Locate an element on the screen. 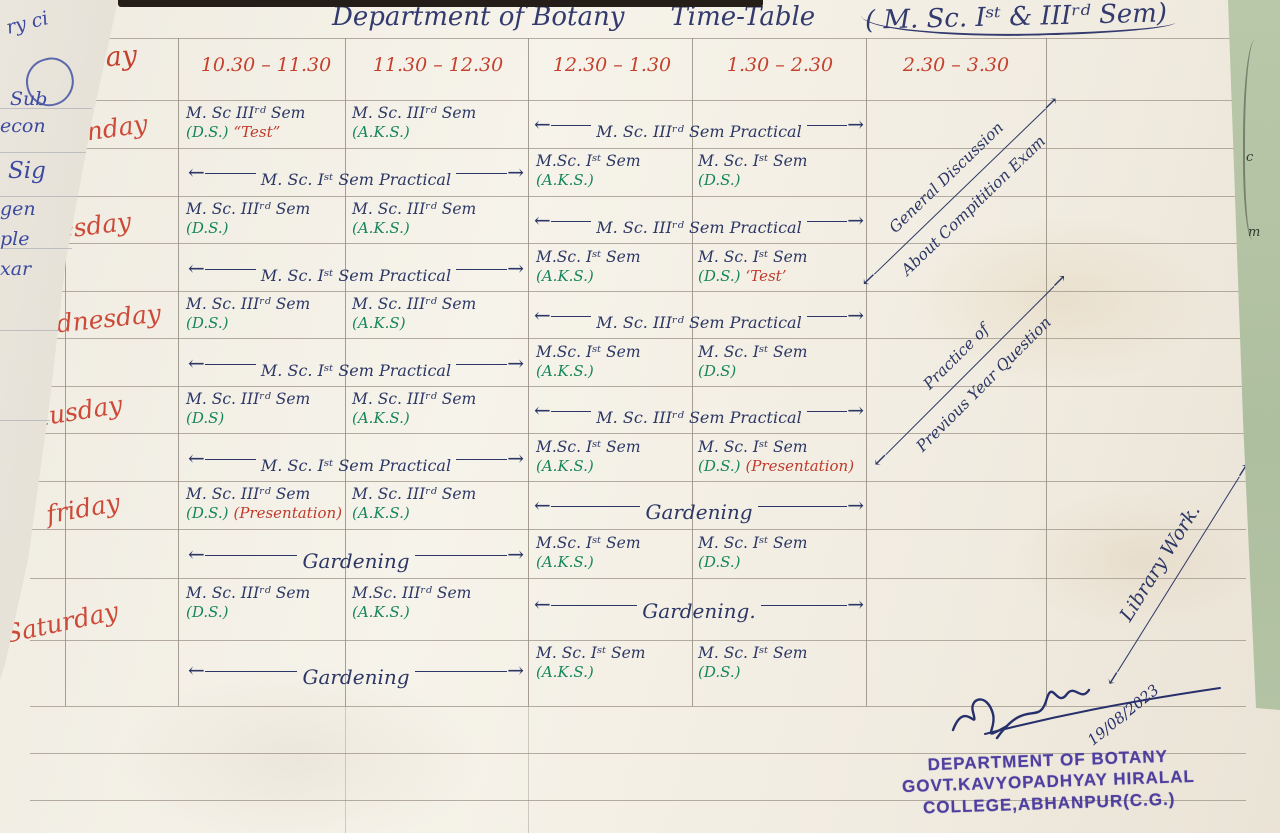  span-arrow: ← Gardening → is located at coordinates (356, 554).